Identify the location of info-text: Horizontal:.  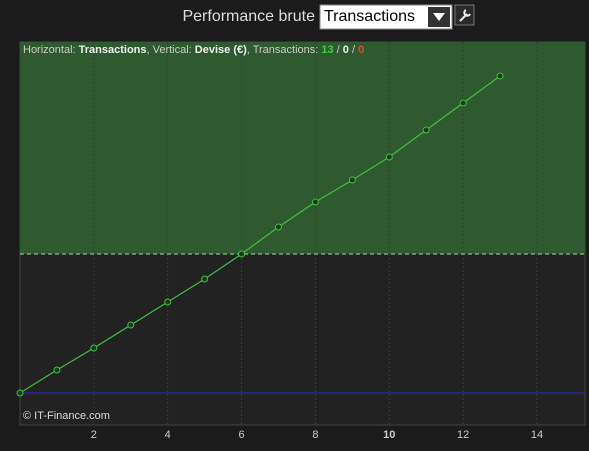
(51, 50).